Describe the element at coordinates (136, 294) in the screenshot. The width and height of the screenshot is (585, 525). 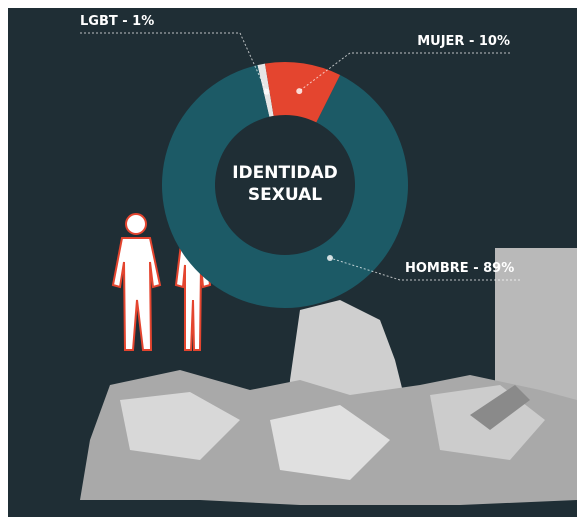
I see `man-body` at that location.